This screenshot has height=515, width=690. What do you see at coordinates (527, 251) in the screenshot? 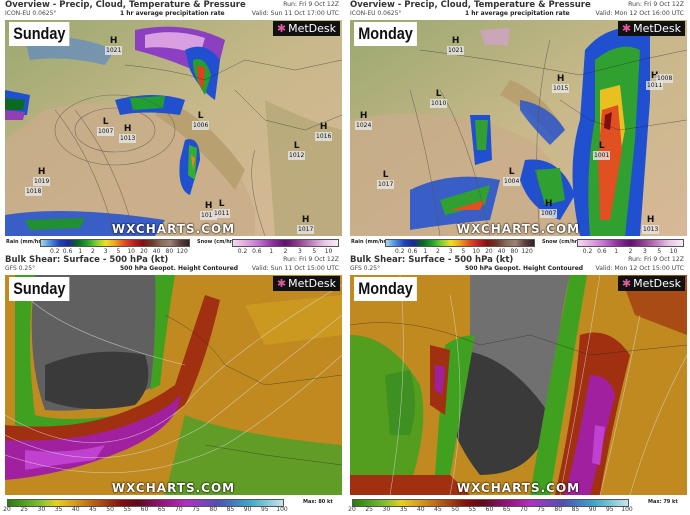
I see `tick-label: 120` at bounding box center [527, 251].